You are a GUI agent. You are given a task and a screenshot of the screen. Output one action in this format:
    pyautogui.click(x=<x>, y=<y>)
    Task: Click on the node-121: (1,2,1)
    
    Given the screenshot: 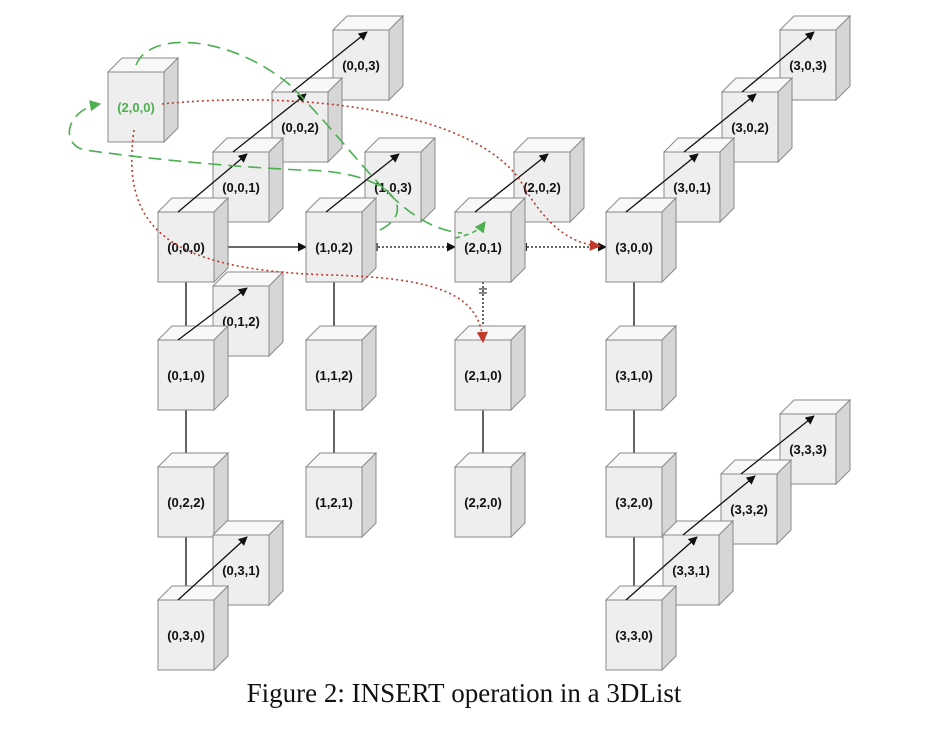 What is the action you would take?
    pyautogui.click(x=341, y=495)
    